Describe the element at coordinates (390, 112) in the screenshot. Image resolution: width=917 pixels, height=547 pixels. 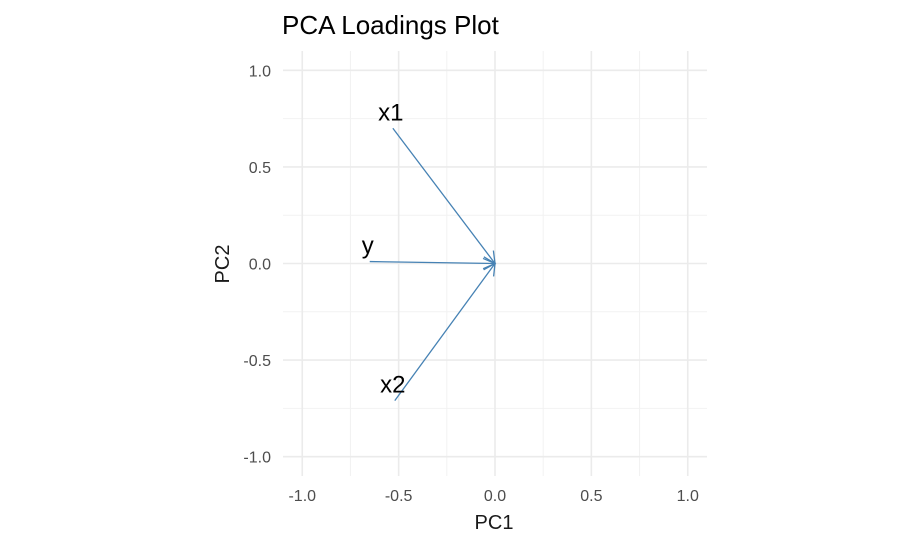
I see `vector-label-x1: x1` at that location.